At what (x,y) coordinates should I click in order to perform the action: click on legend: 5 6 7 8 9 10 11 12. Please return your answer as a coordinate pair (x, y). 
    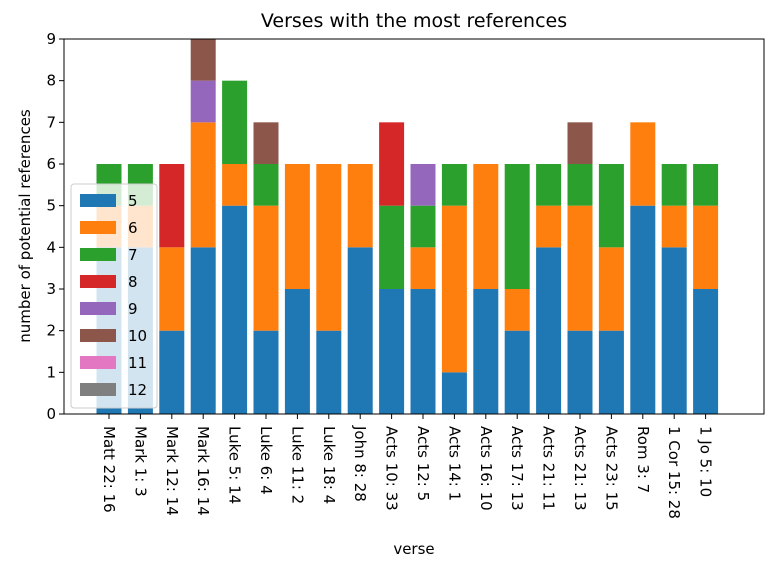
    Looking at the image, I should click on (114, 296).